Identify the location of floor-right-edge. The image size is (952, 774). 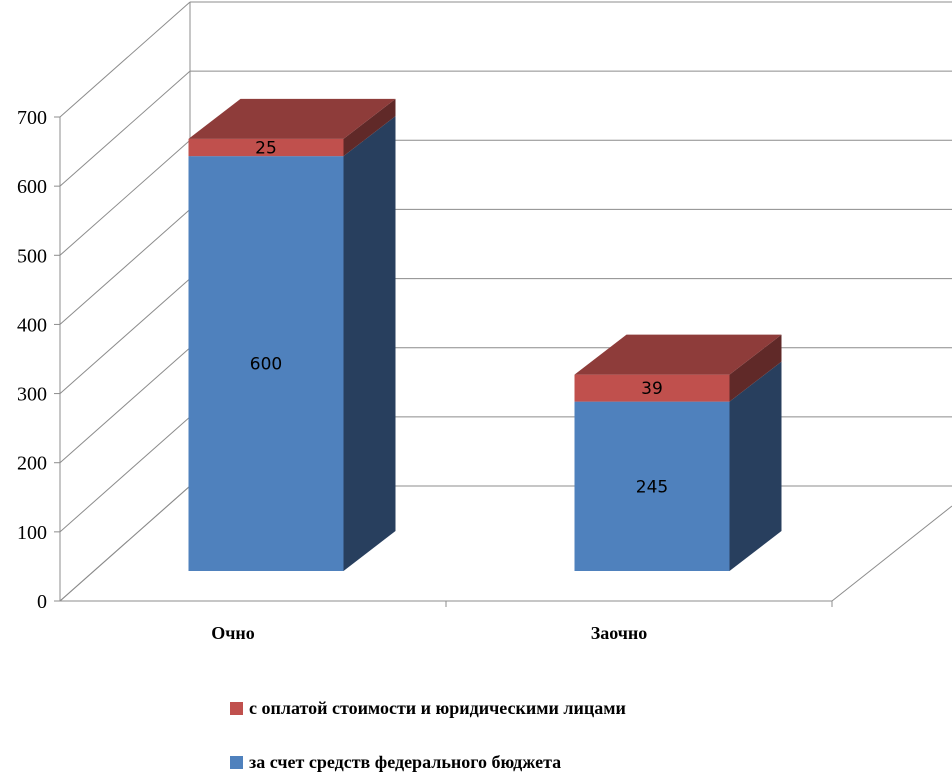
(891, 553).